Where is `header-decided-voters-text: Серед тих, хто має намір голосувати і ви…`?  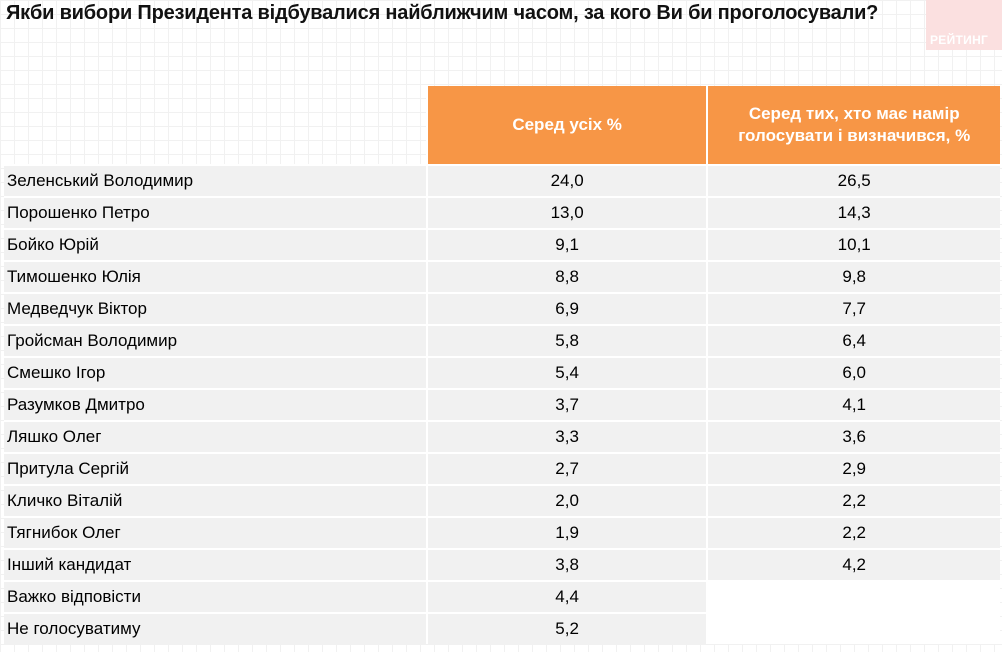 header-decided-voters-text: Серед тих, хто має намір голосувати і ви… is located at coordinates (854, 124).